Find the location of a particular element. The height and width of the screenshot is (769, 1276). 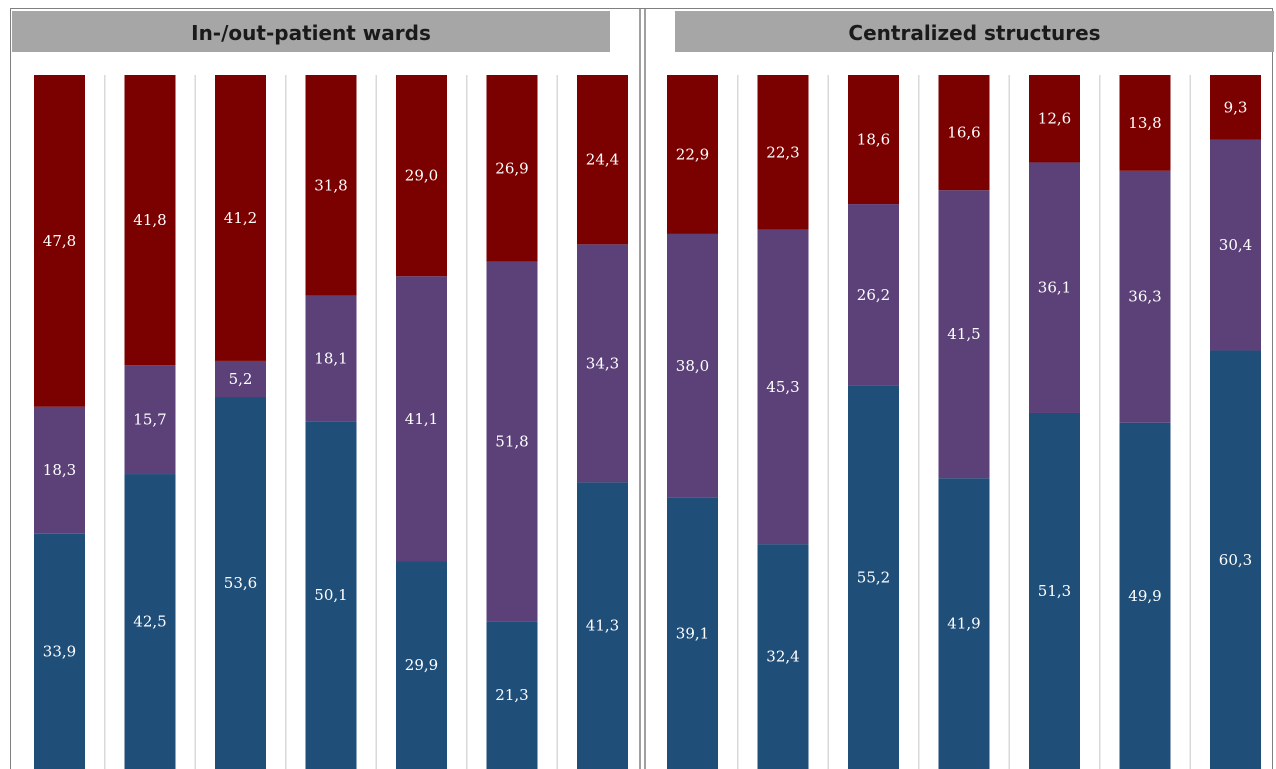

data-label: 41,1 is located at coordinates (421, 419).